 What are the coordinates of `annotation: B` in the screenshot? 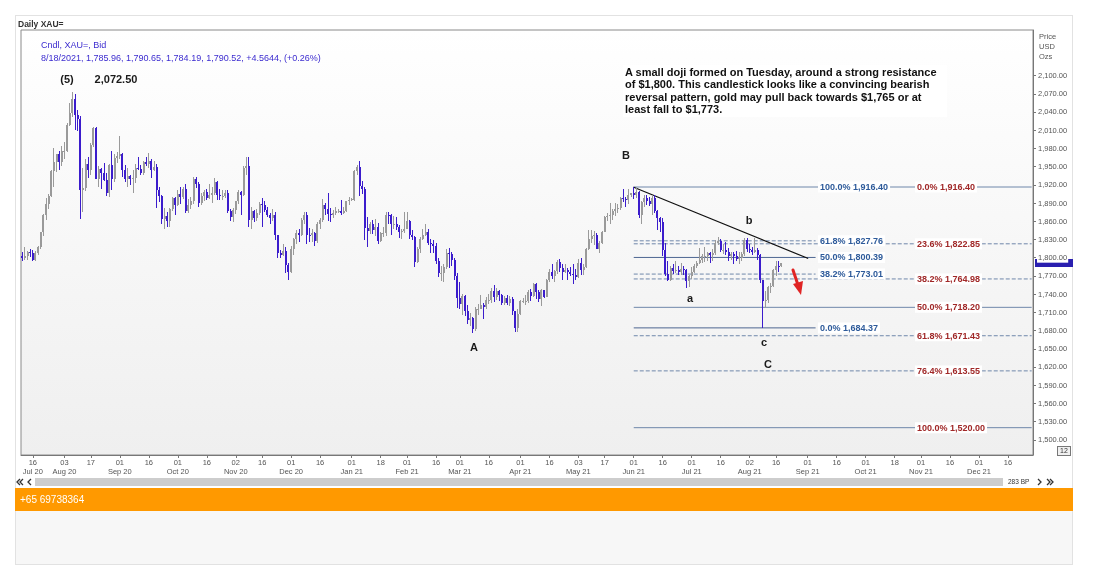 It's located at (626, 155).